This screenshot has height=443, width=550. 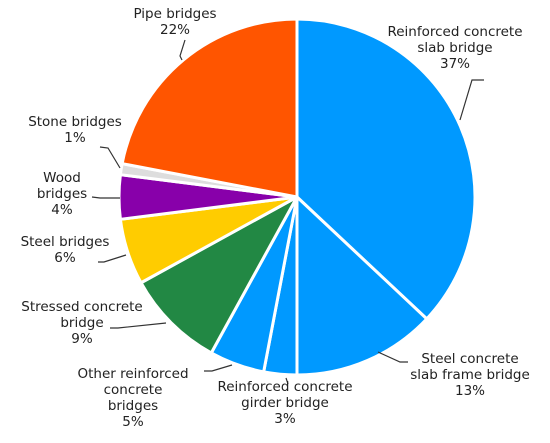 I want to click on slice-value-label: 13%, so click(x=470, y=391).